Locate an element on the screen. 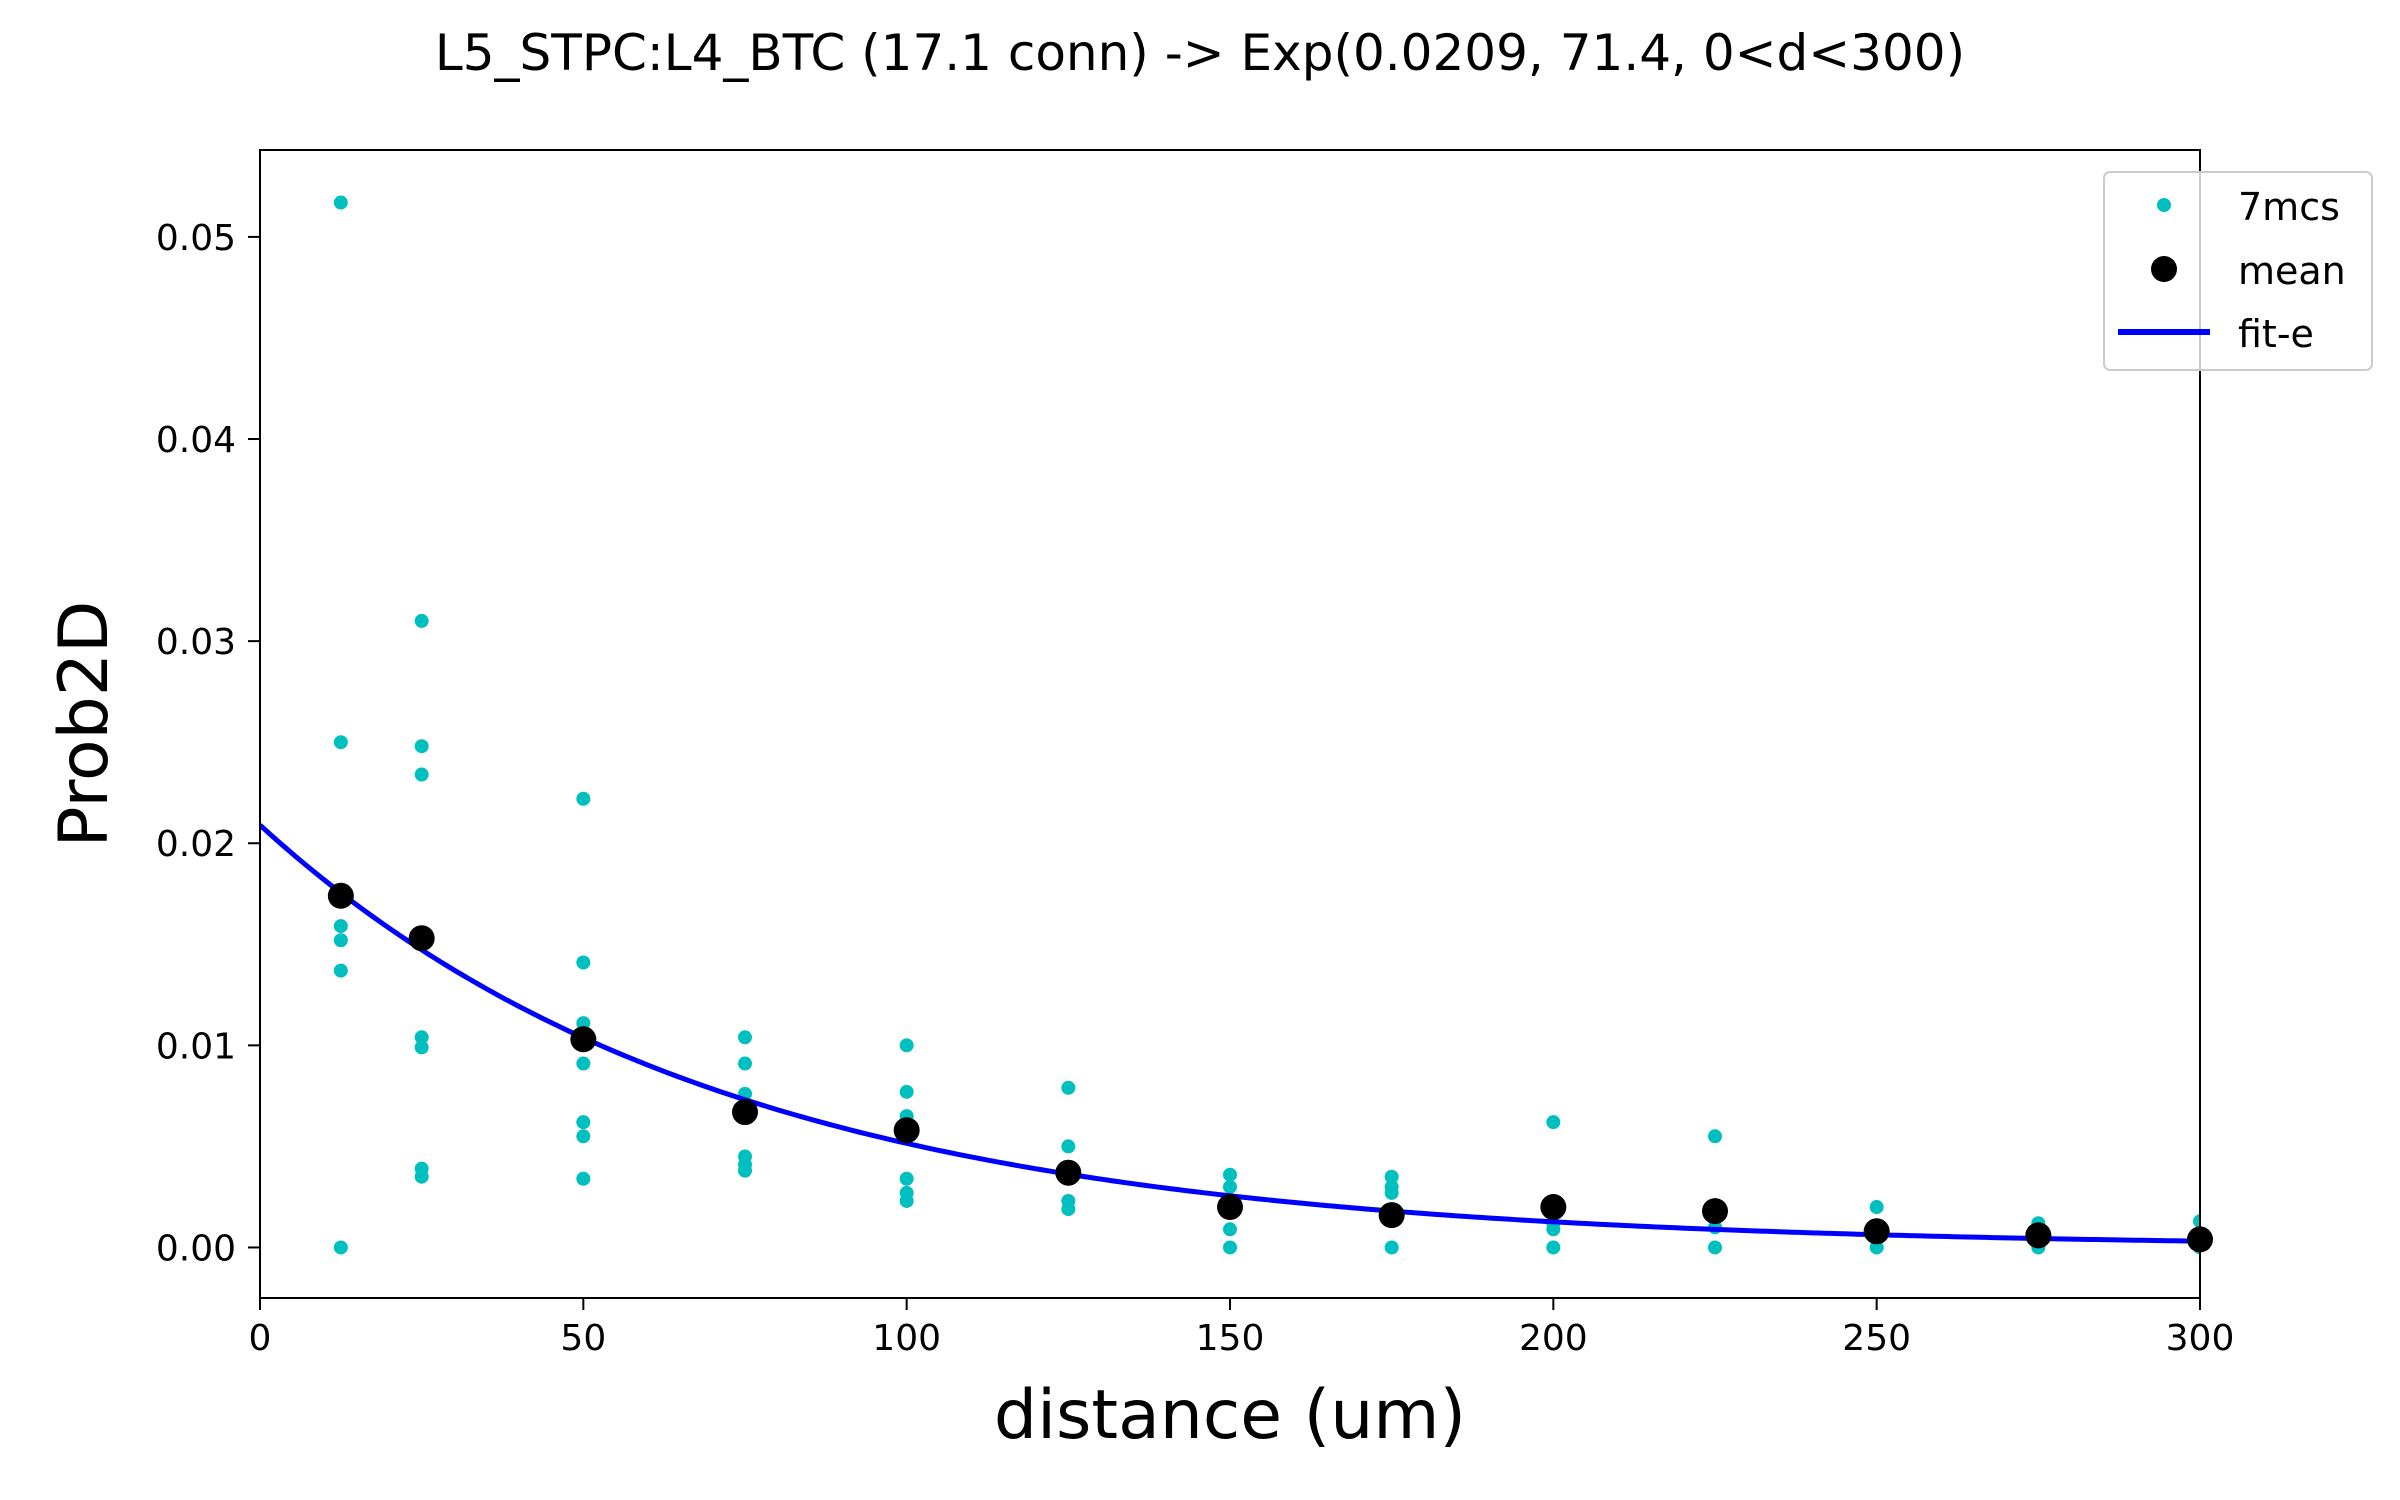  x-axis-ticks: 0 50 100 150 200 250 300 is located at coordinates (1242, 1328).